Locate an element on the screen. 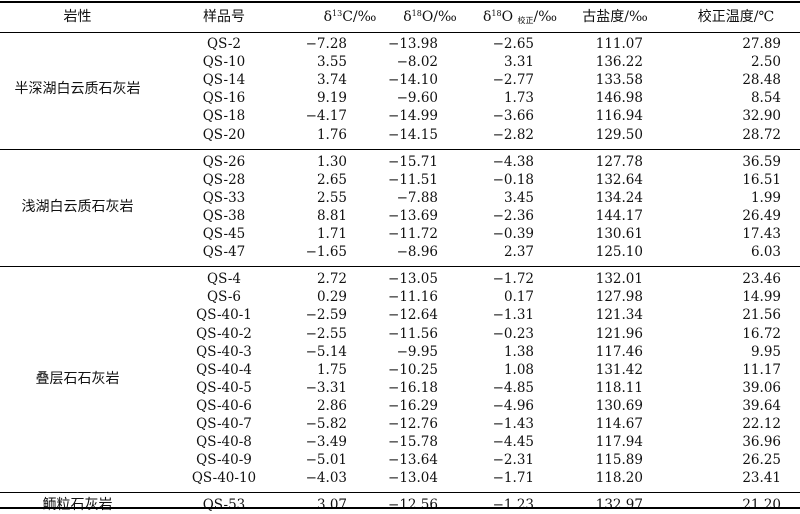 Image resolution: width=800 pixels, height=514 pixels. paleosalinity-value: 115.89 is located at coordinates (619, 460).